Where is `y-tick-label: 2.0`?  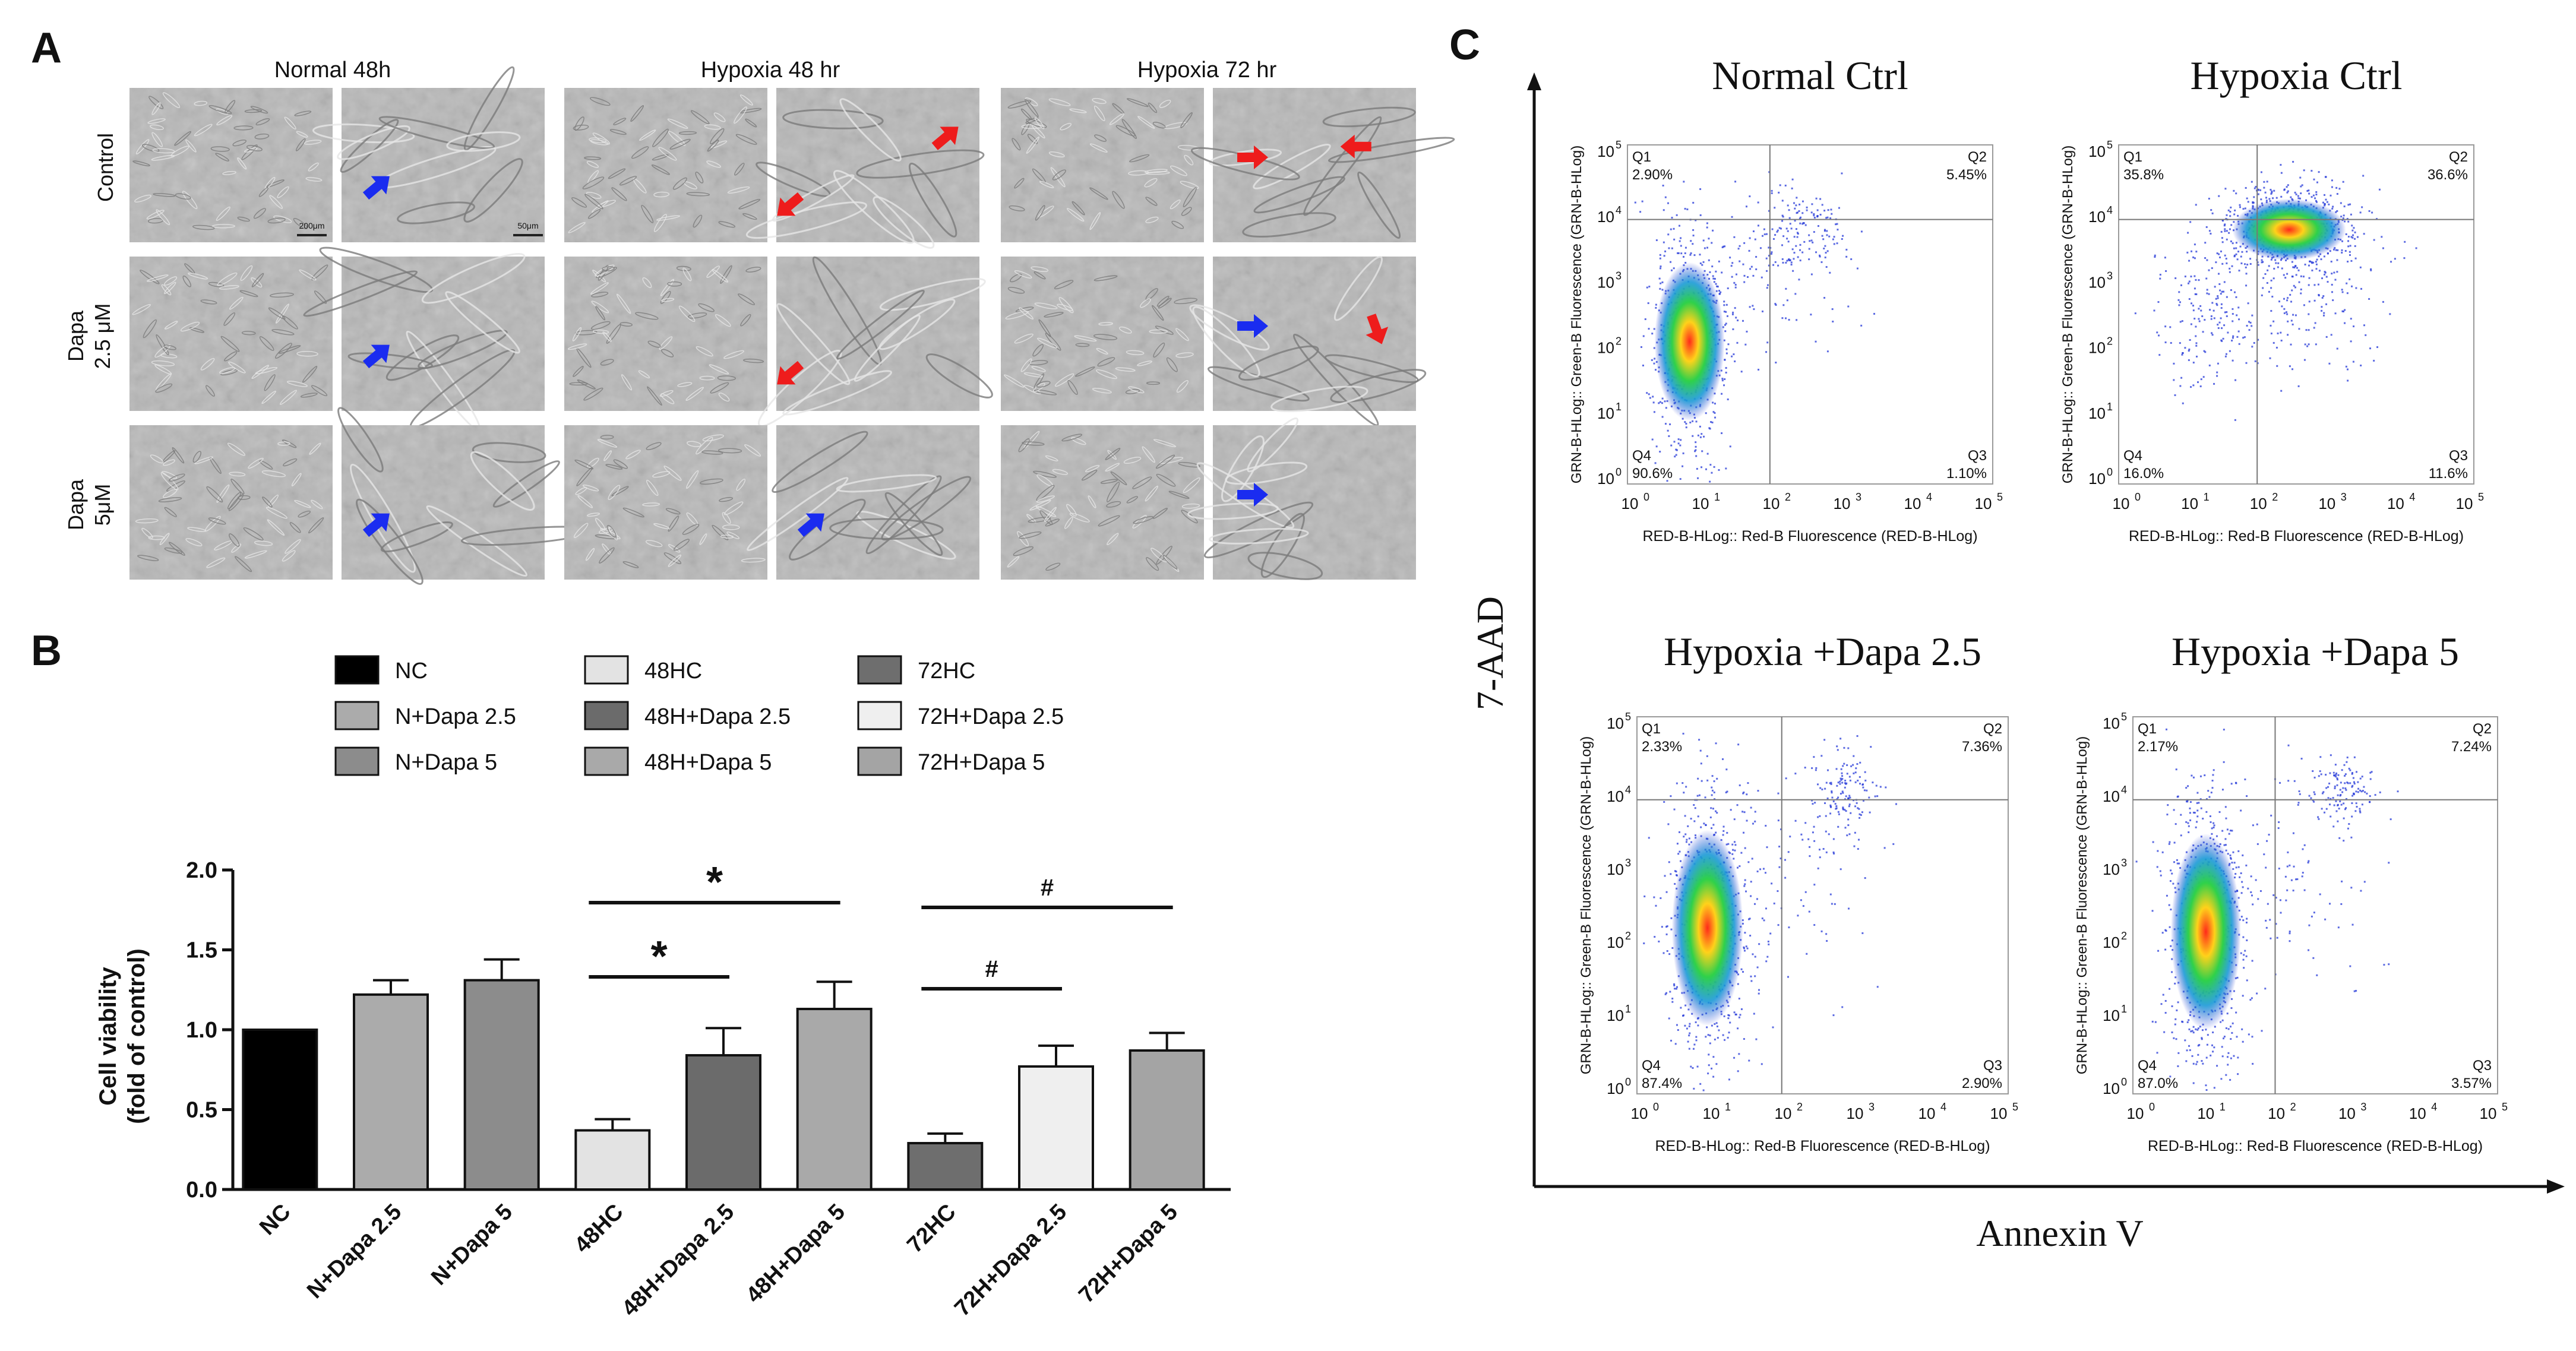 y-tick-label: 2.0 is located at coordinates (201, 870).